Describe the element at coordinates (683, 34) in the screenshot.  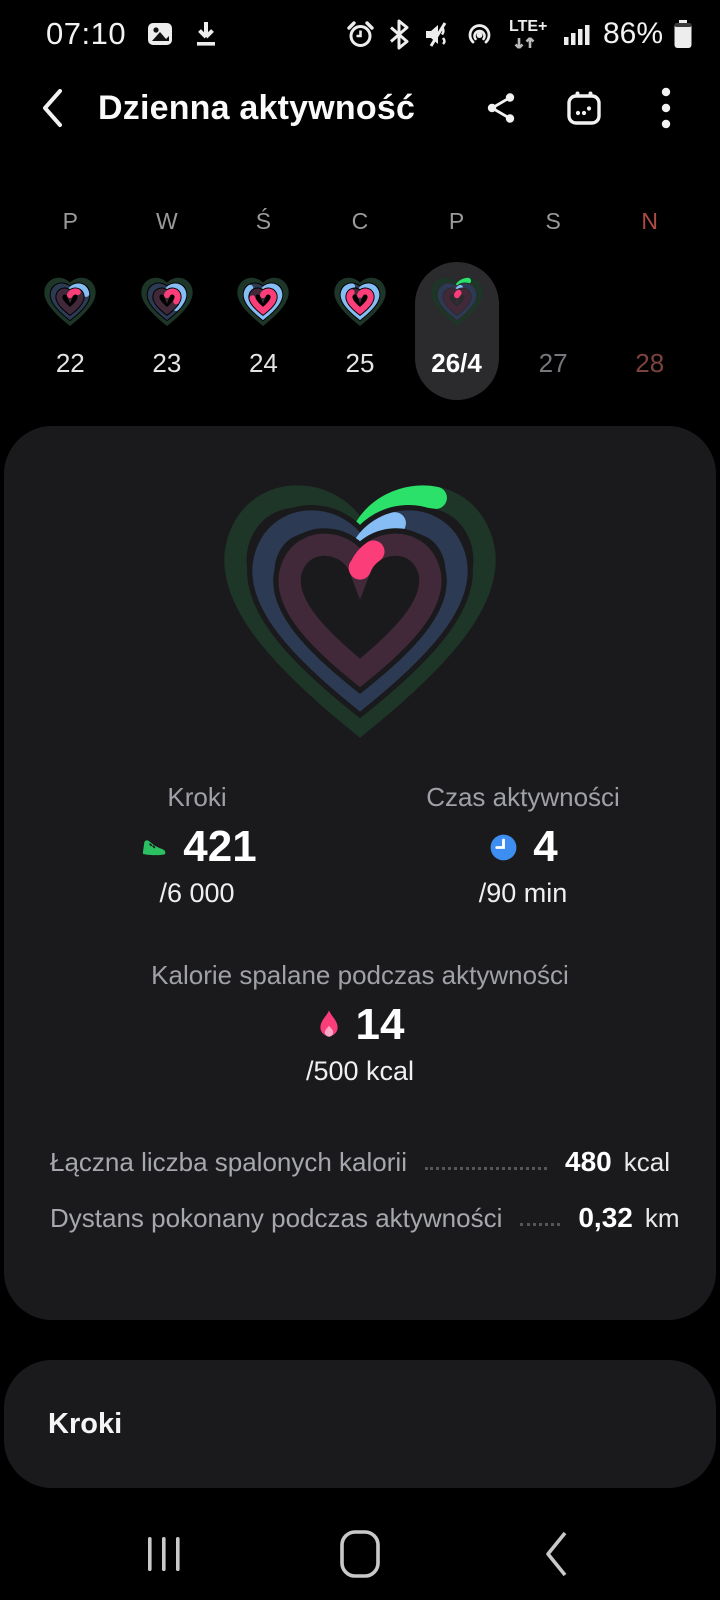
I see `battery-icon` at that location.